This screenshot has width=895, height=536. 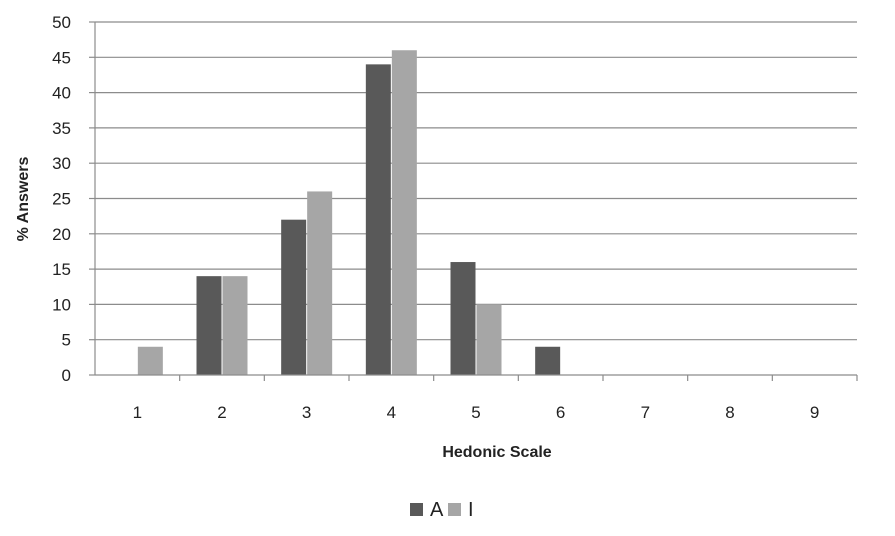 I want to click on legend-swatch-I, so click(x=454, y=509).